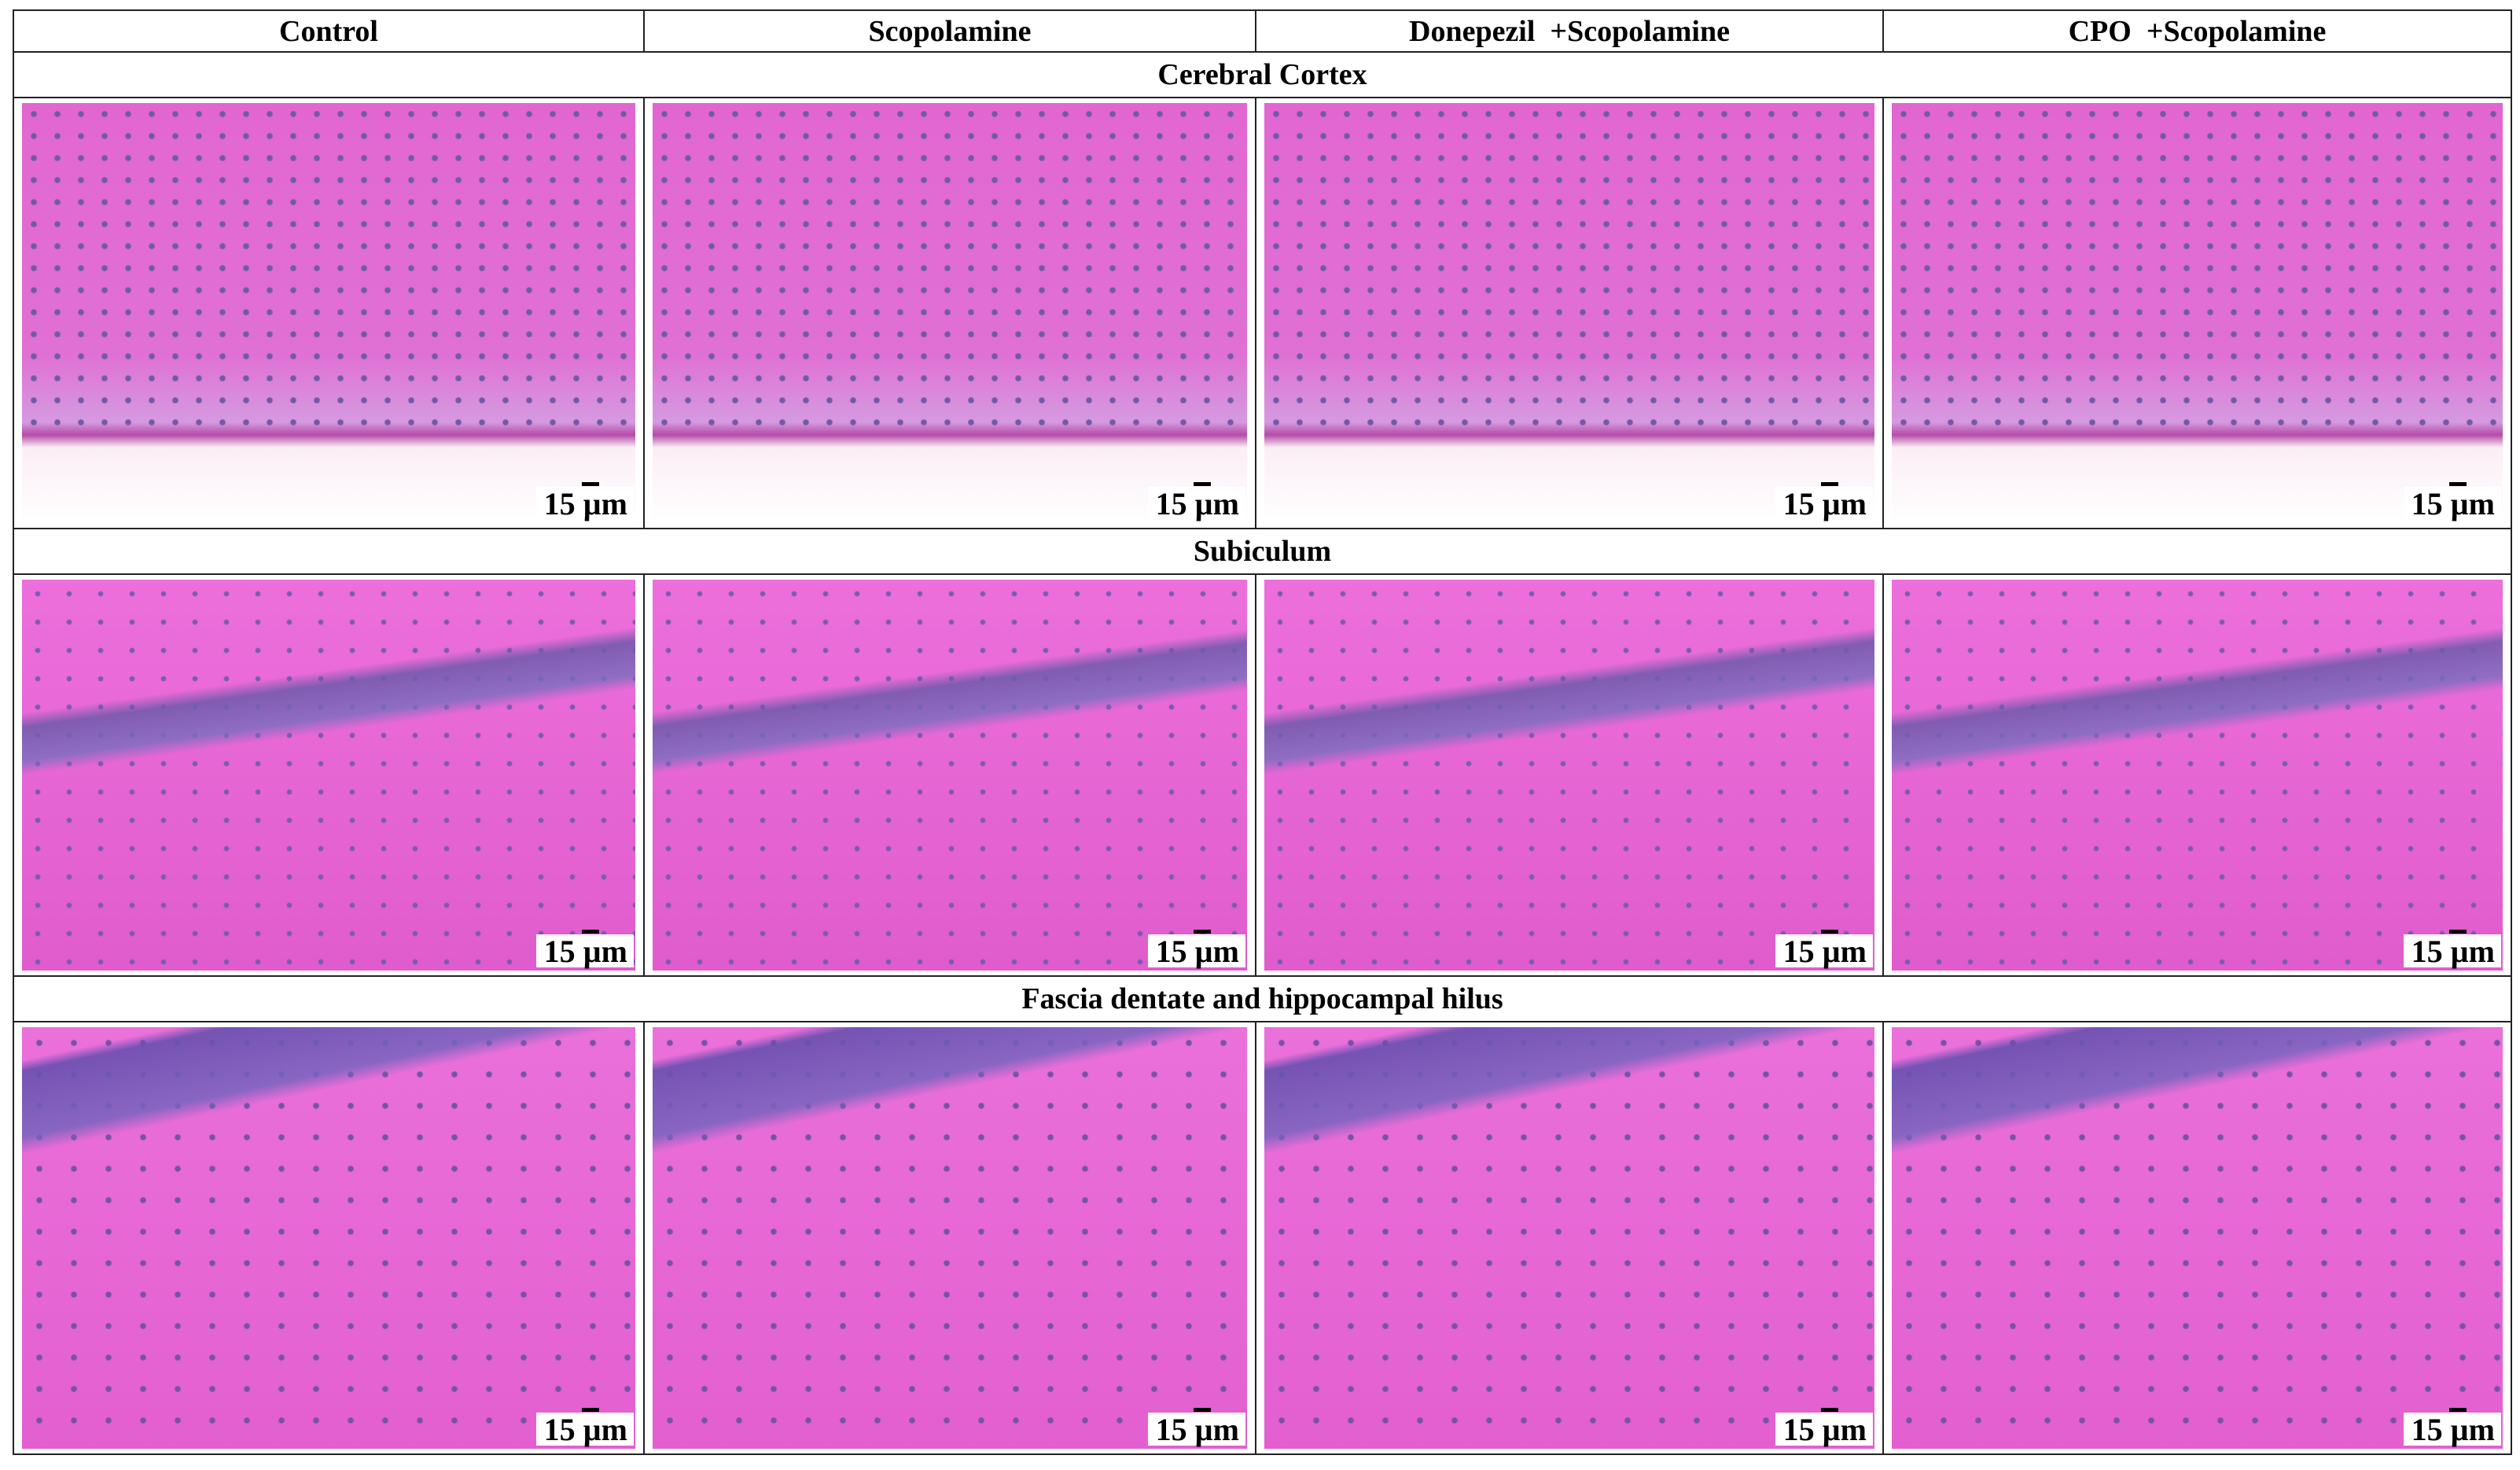 The width and height of the screenshot is (2520, 1470). I want to click on section-title-row: Subiculum, so click(1262, 551).